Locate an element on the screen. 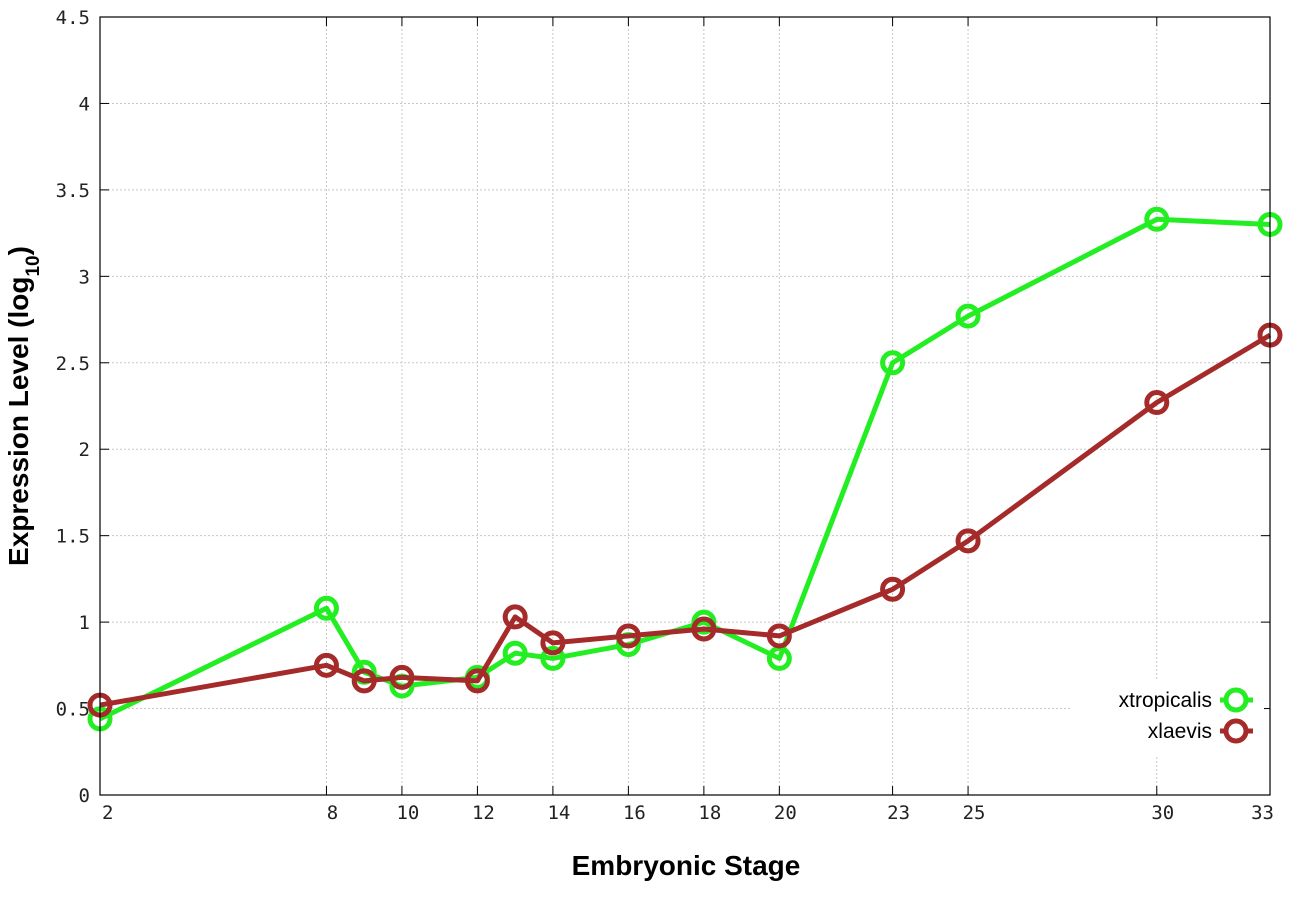 Image resolution: width=1296 pixels, height=907 pixels. x-tick-label: 33 is located at coordinates (1262, 813).